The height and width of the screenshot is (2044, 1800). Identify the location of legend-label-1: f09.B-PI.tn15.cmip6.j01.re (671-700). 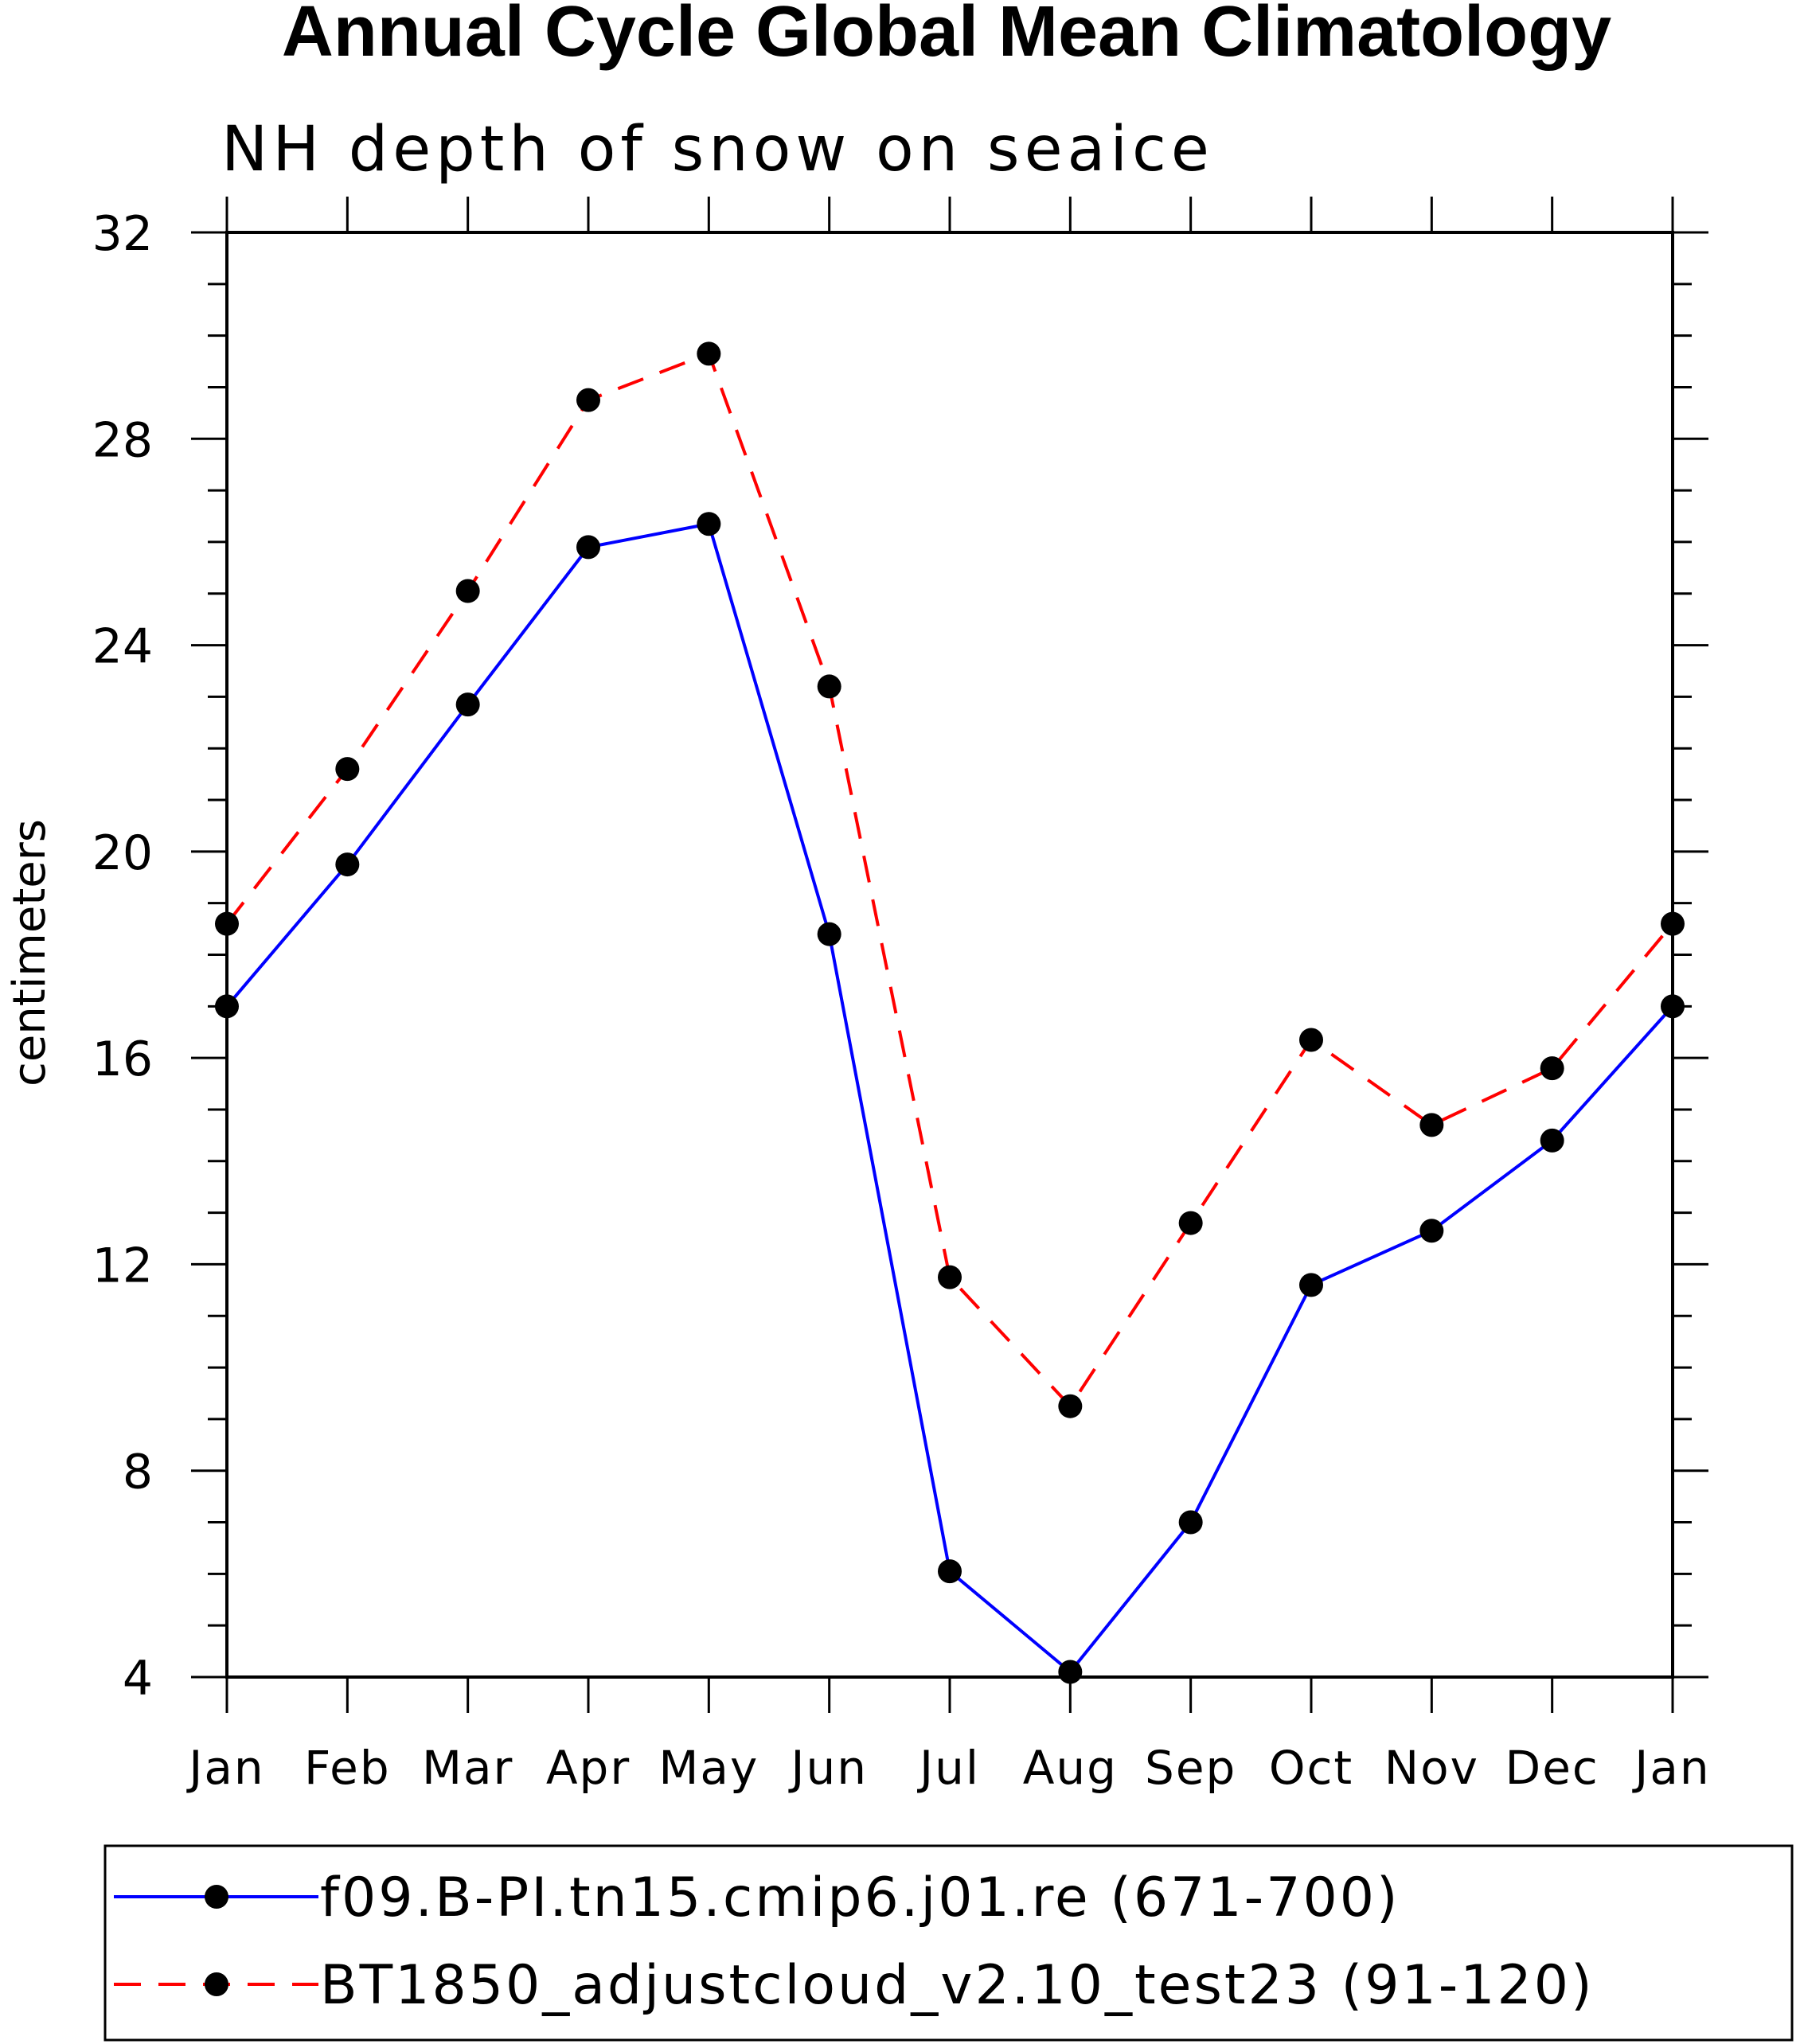
(860, 1898).